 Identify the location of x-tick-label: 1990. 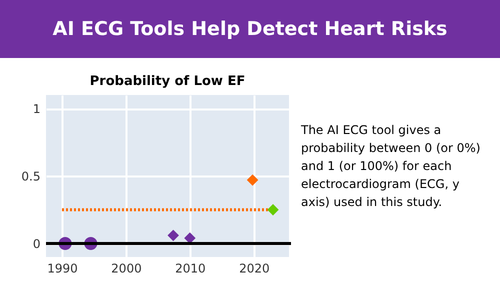
(62, 269).